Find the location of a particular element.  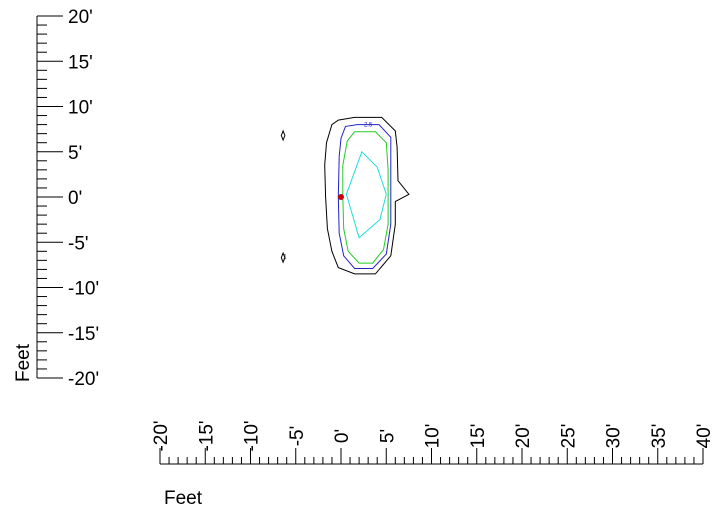

y-axis: 20' 15' 10' 5' 0' -5' -10' -15' -20' is located at coordinates (67, 198).